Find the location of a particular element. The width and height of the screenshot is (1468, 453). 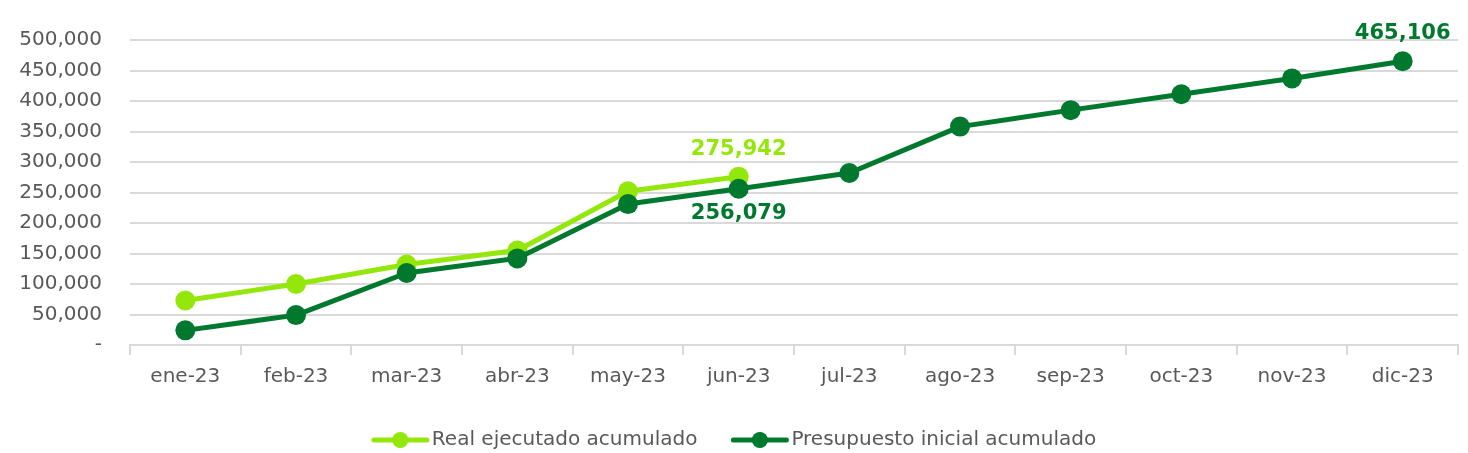

x-tick-label: mar-23 is located at coordinates (406, 375).